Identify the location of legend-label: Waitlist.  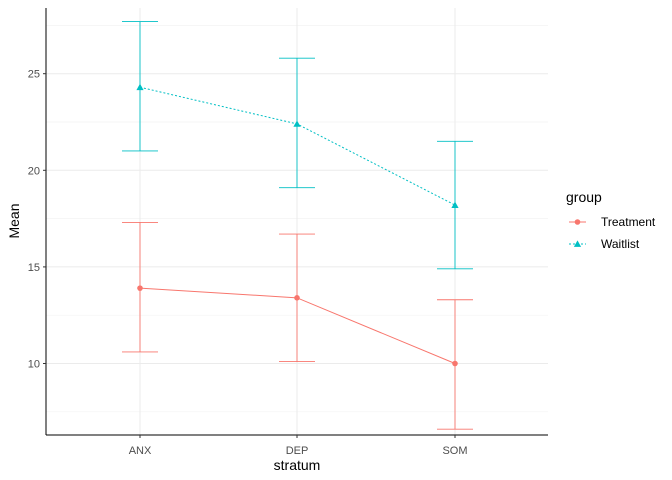
(620, 244).